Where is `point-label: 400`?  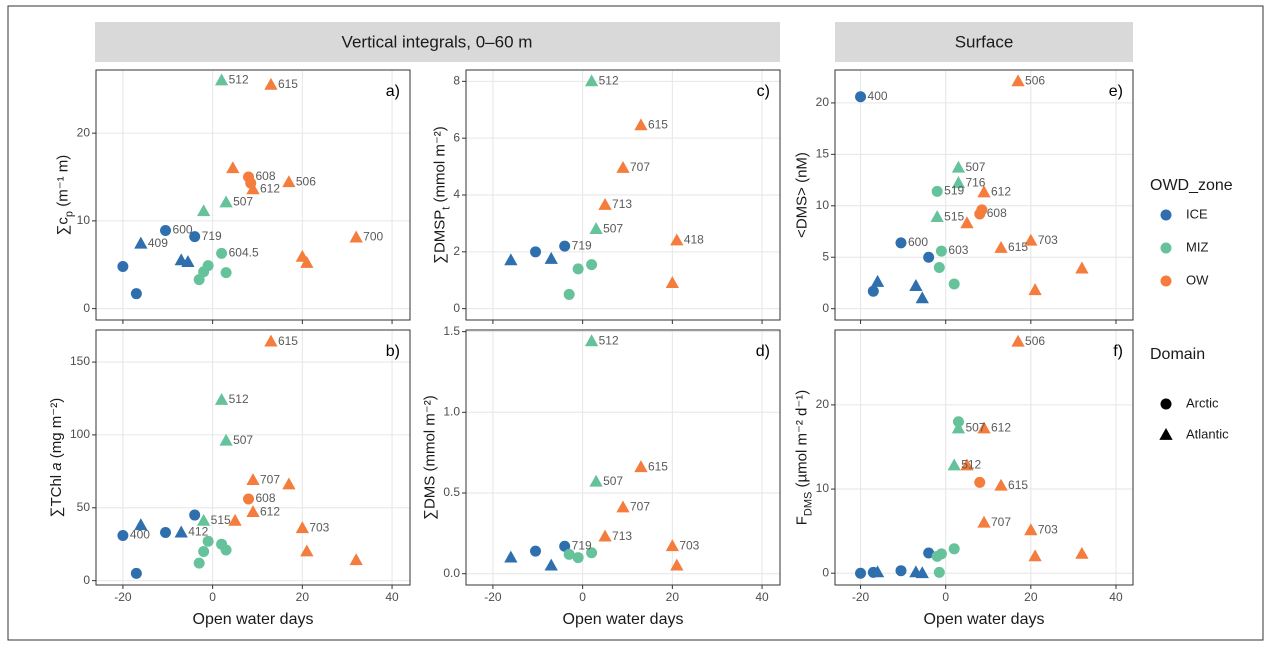 point-label: 400 is located at coordinates (140, 535).